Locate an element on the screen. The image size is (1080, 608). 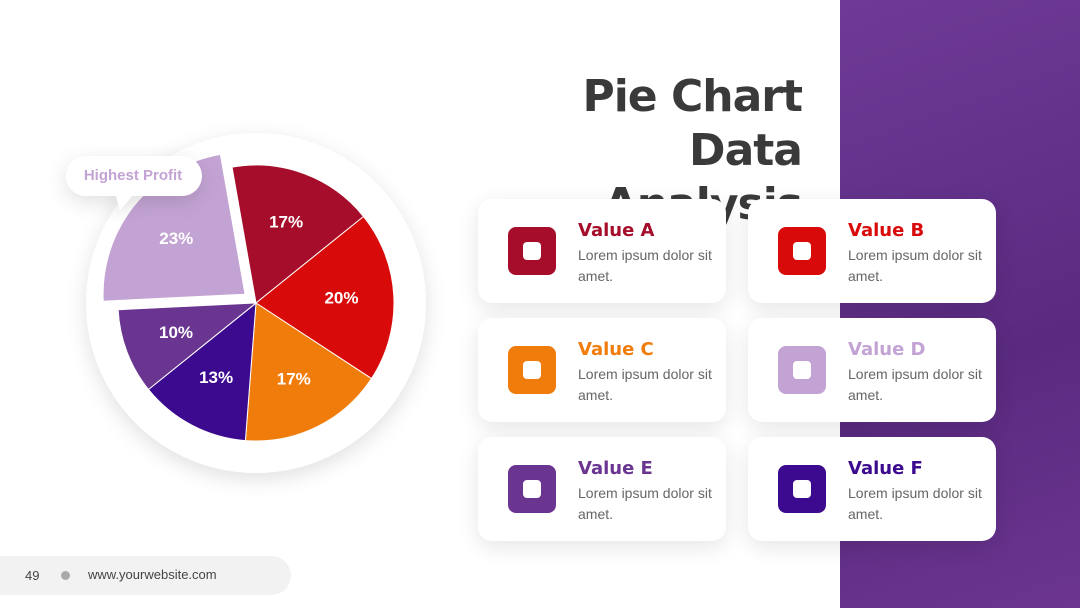
value-label: 23% is located at coordinates (176, 238).